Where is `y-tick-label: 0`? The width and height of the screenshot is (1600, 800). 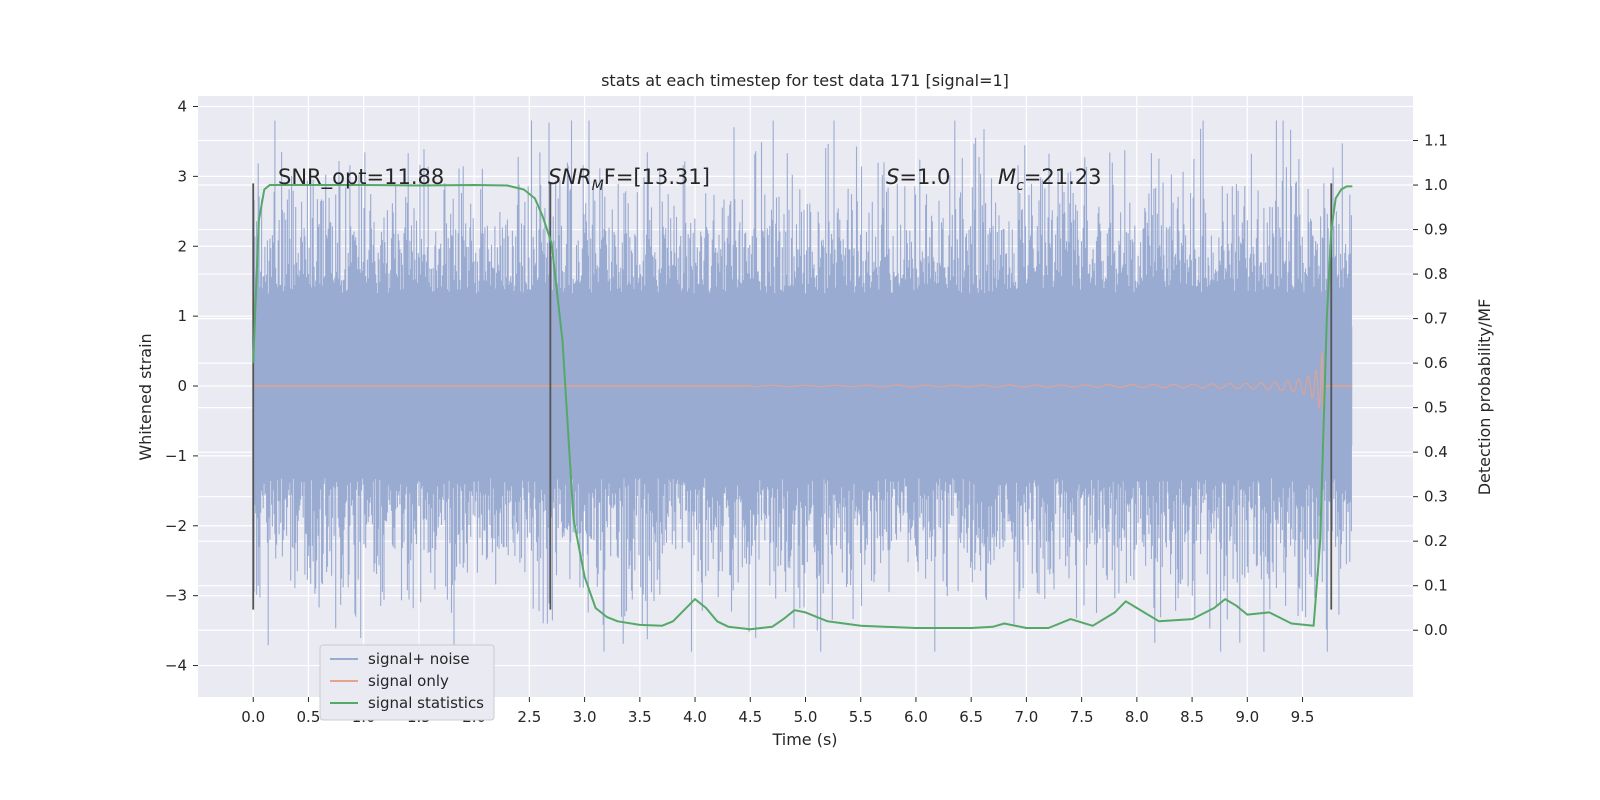 y-tick-label: 0 is located at coordinates (182, 386).